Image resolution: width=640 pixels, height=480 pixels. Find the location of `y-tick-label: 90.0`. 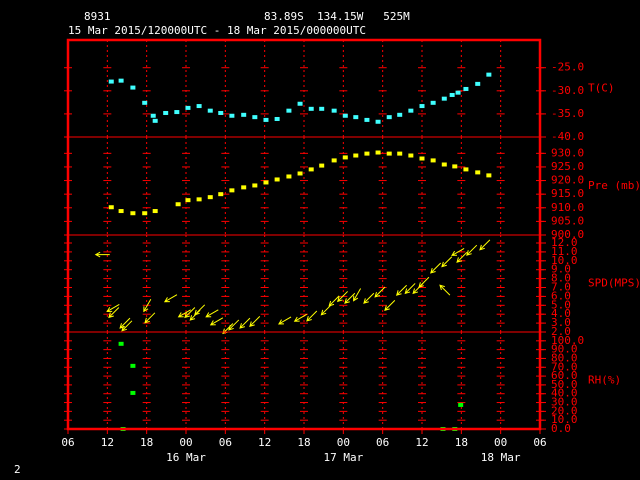

y-tick-label: 90.0 is located at coordinates (564, 349).